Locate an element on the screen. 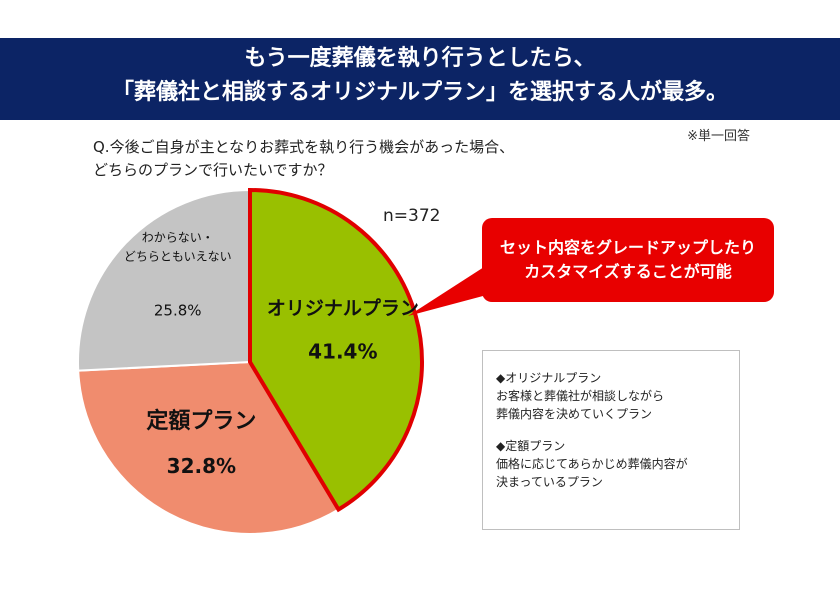 Image resolution: width=840 pixels, height=594 pixels. fixed-plan-description: ◆定額プラン 価格に応じてあらかじめ葬儀内容が 決まっているプラン is located at coordinates (612, 464).